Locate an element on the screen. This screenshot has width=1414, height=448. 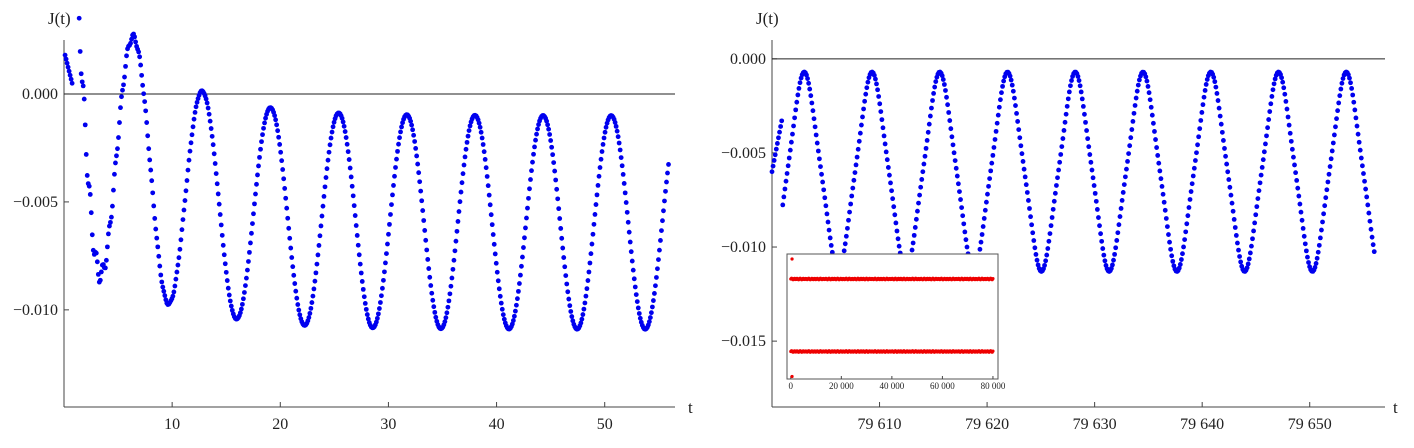
inset-x-tick-label: 0 is located at coordinates (791, 386).